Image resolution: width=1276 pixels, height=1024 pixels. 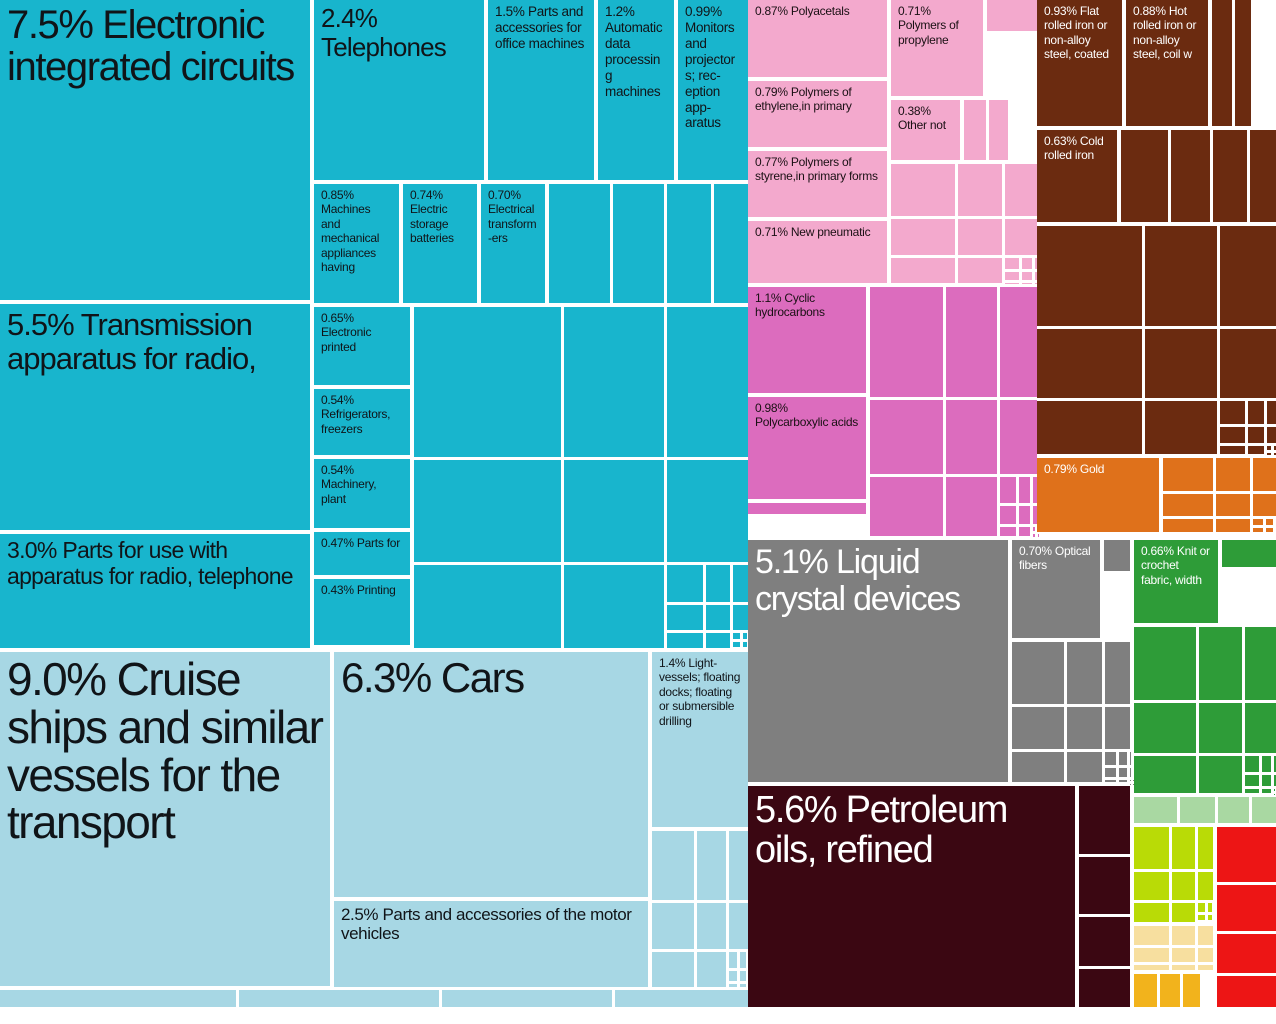 What do you see at coordinates (925, 130) in the screenshot?
I see `tile-other-not: 0.38% Other not` at bounding box center [925, 130].